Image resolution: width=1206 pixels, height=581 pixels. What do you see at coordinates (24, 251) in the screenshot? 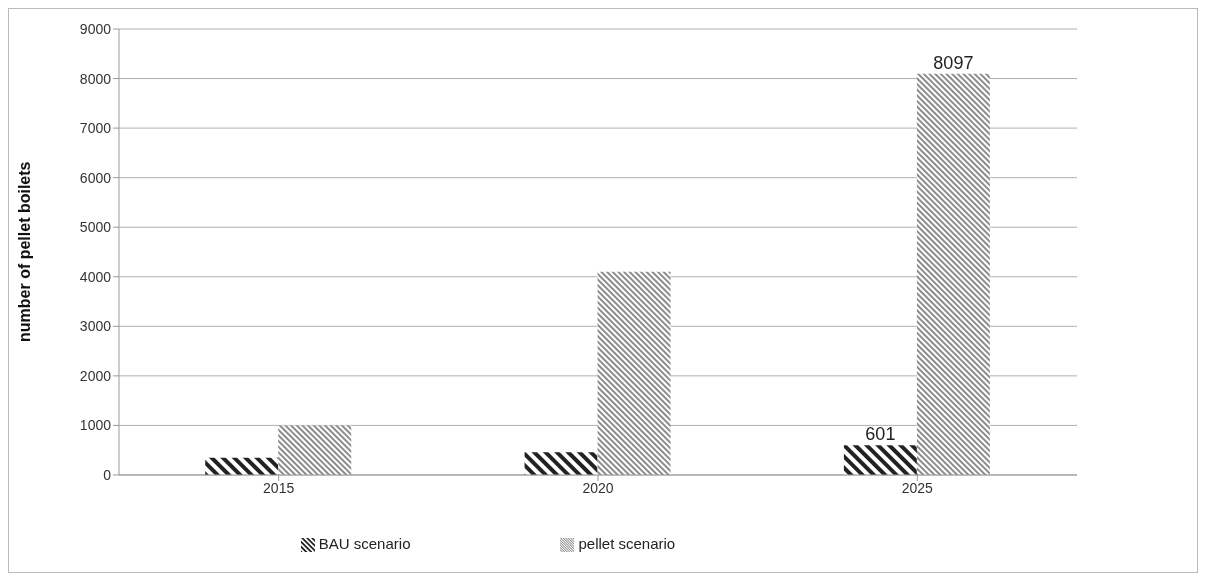
I see `y-axis-title: number of pellet boilets` at bounding box center [24, 251].